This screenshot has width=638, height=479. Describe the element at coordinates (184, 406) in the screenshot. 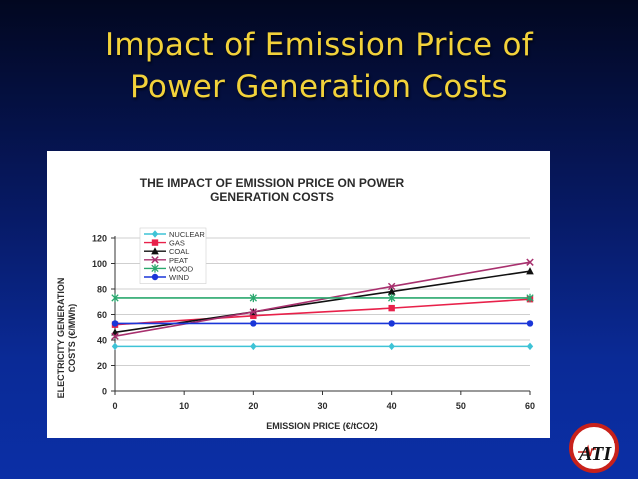

I see `x-tick-label-10: 10` at that location.